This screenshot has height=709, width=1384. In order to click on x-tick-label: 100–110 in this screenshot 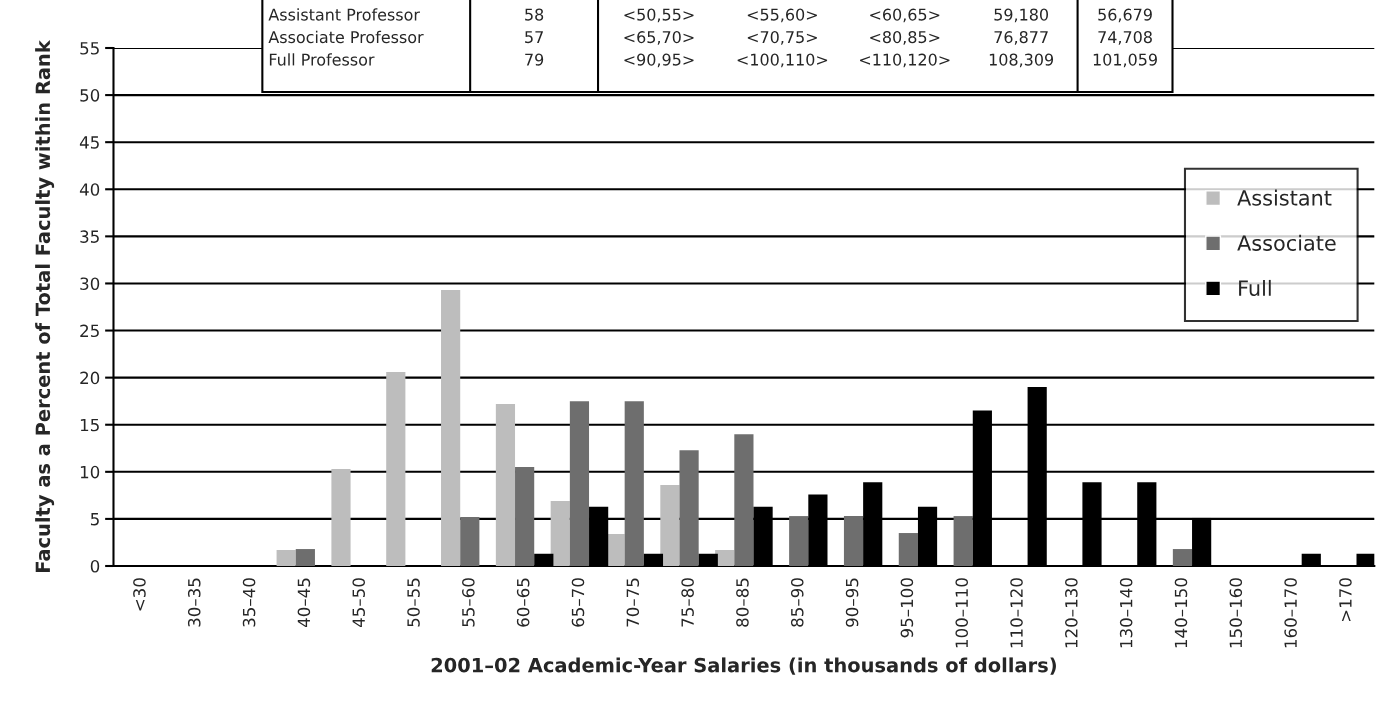, I will do `click(962, 613)`.